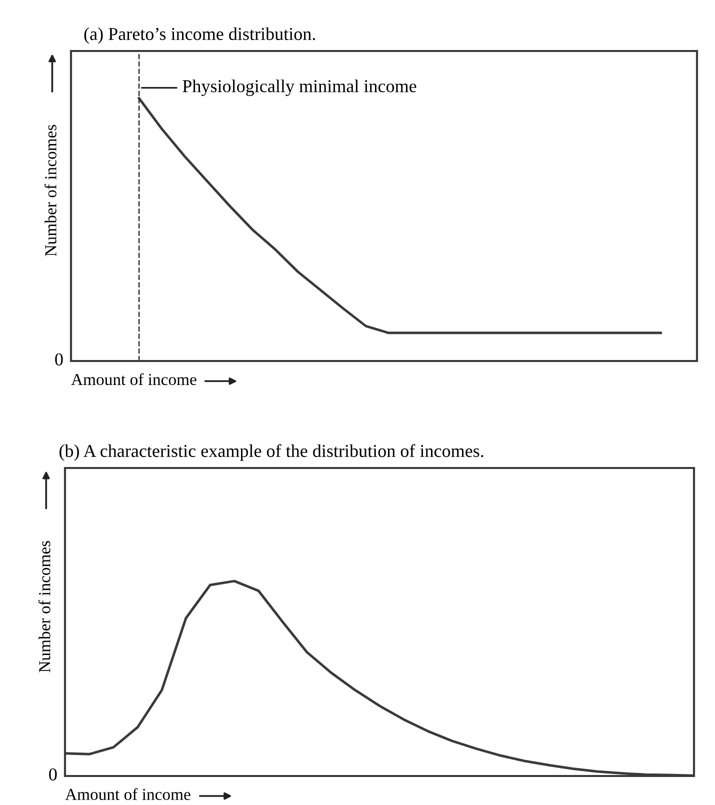  What do you see at coordinates (299, 88) in the screenshot?
I see `text: Physiologically minimal income` at bounding box center [299, 88].